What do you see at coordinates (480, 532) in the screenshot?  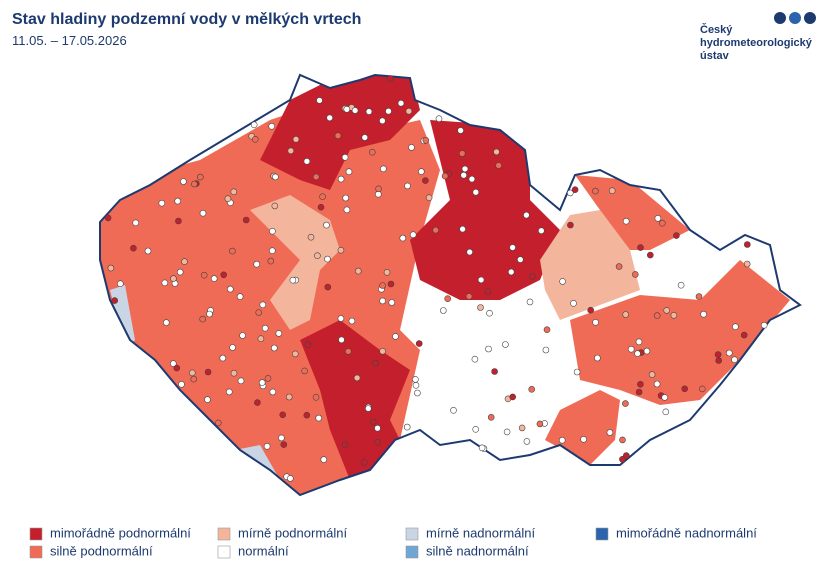 I see `legend-label: mírně nadnormální` at bounding box center [480, 532].